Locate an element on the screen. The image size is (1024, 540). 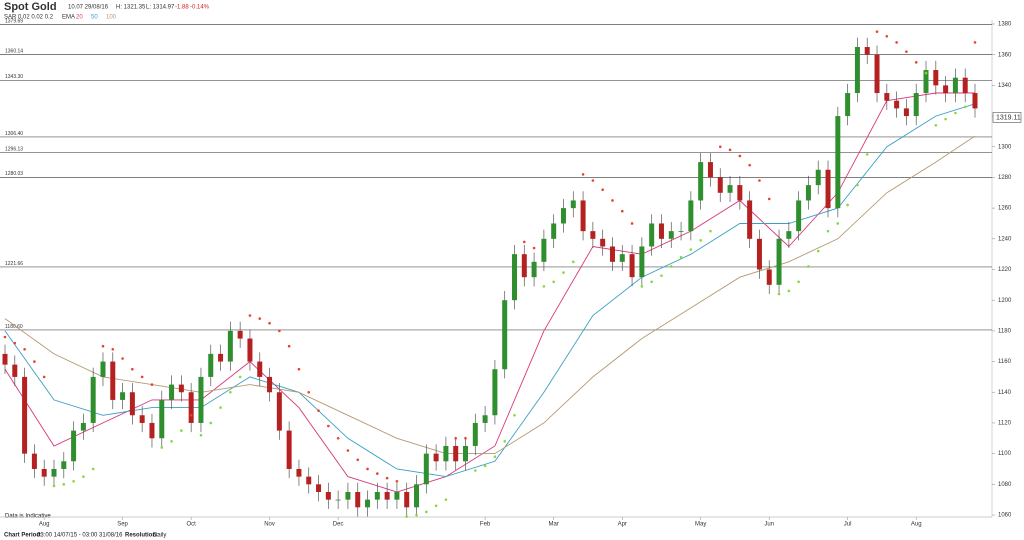
y-tick-label: 1100 is located at coordinates (1005, 454).